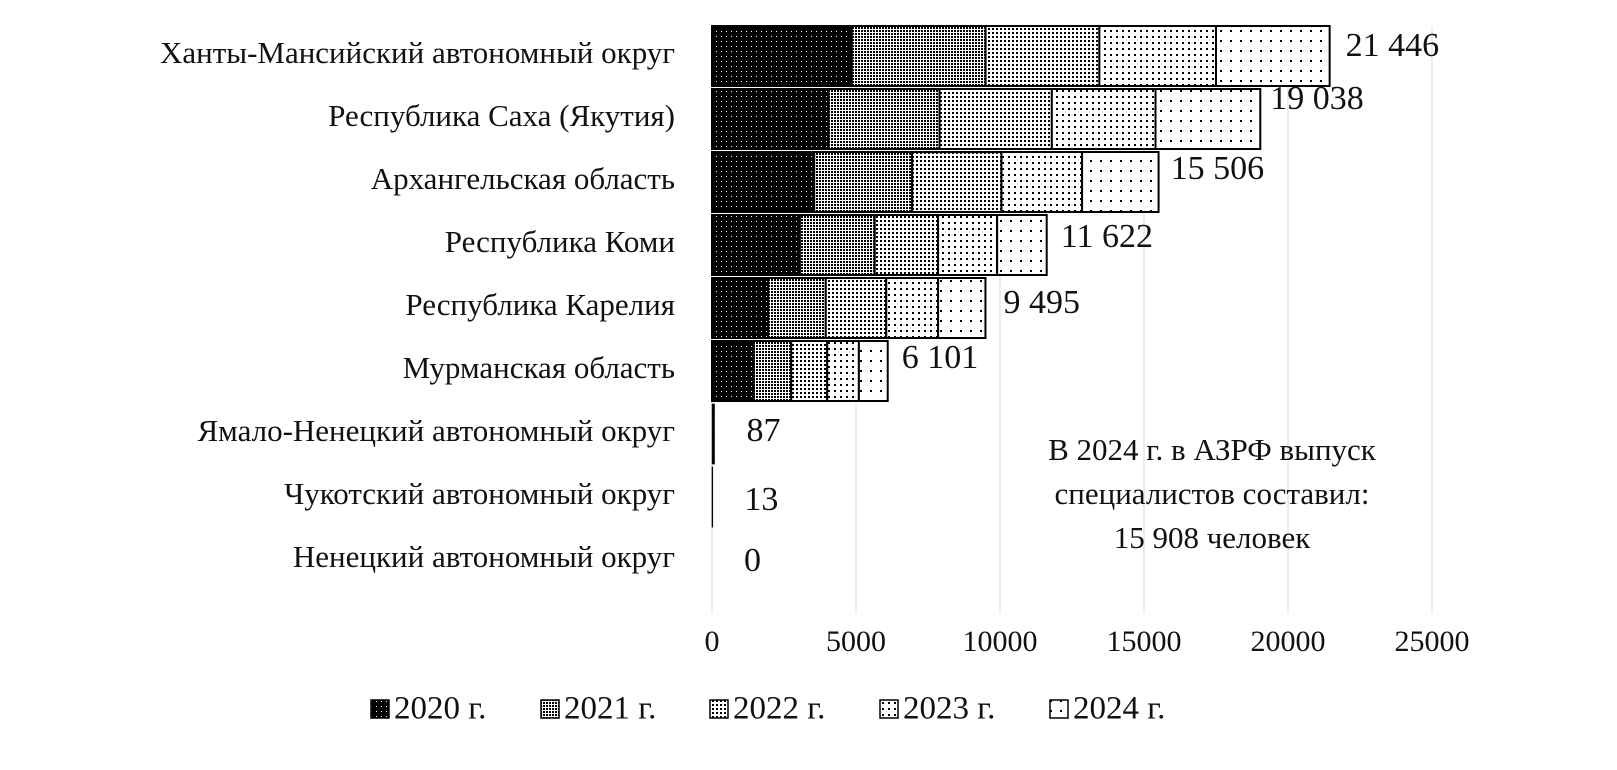  What do you see at coordinates (484, 556) in the screenshot?
I see `category-label: Ненецкий автономный округ` at bounding box center [484, 556].